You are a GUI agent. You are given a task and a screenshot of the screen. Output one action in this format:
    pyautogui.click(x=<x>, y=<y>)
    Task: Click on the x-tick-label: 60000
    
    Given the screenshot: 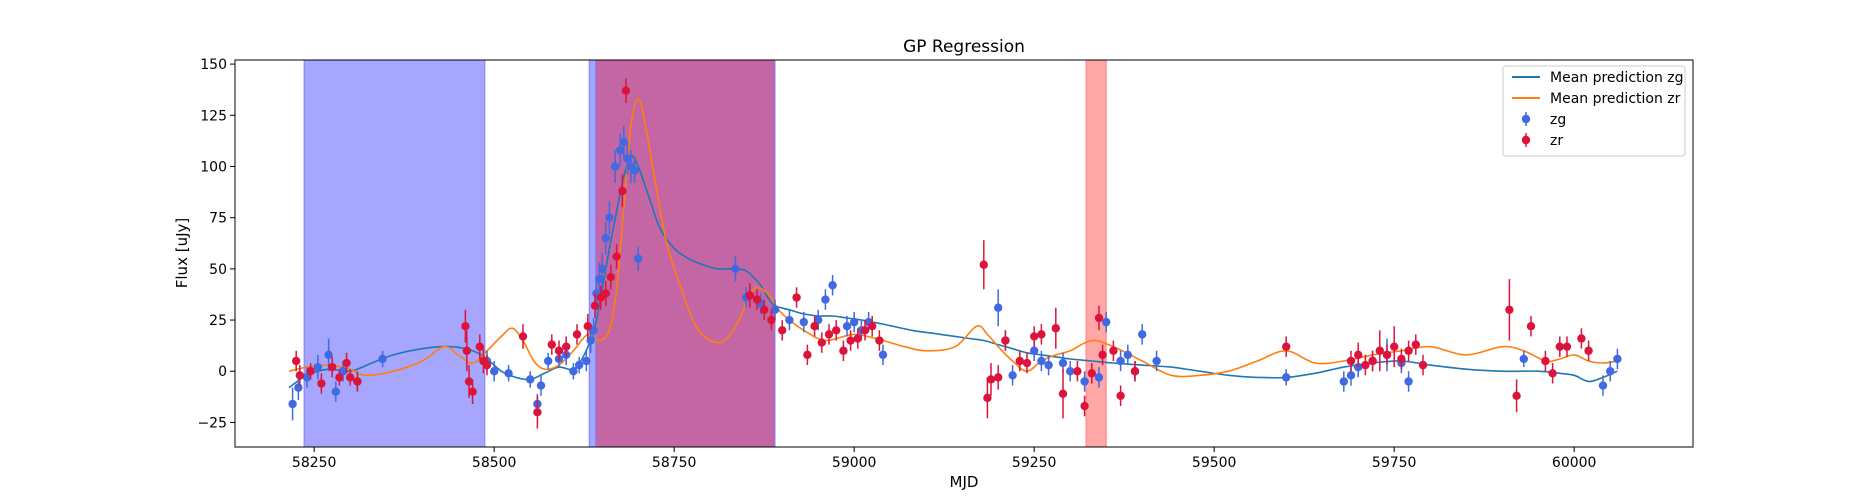 What is the action you would take?
    pyautogui.click(x=1574, y=463)
    